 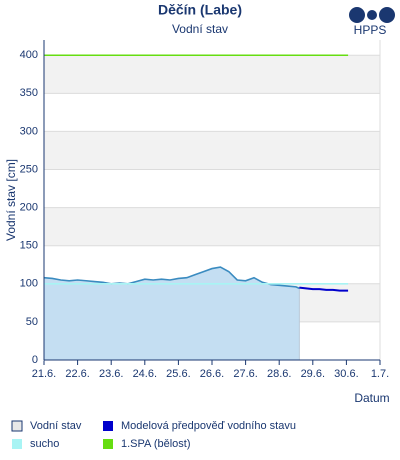 What do you see at coordinates (35, 360) in the screenshot?
I see `y-tick-label: 0` at bounding box center [35, 360].